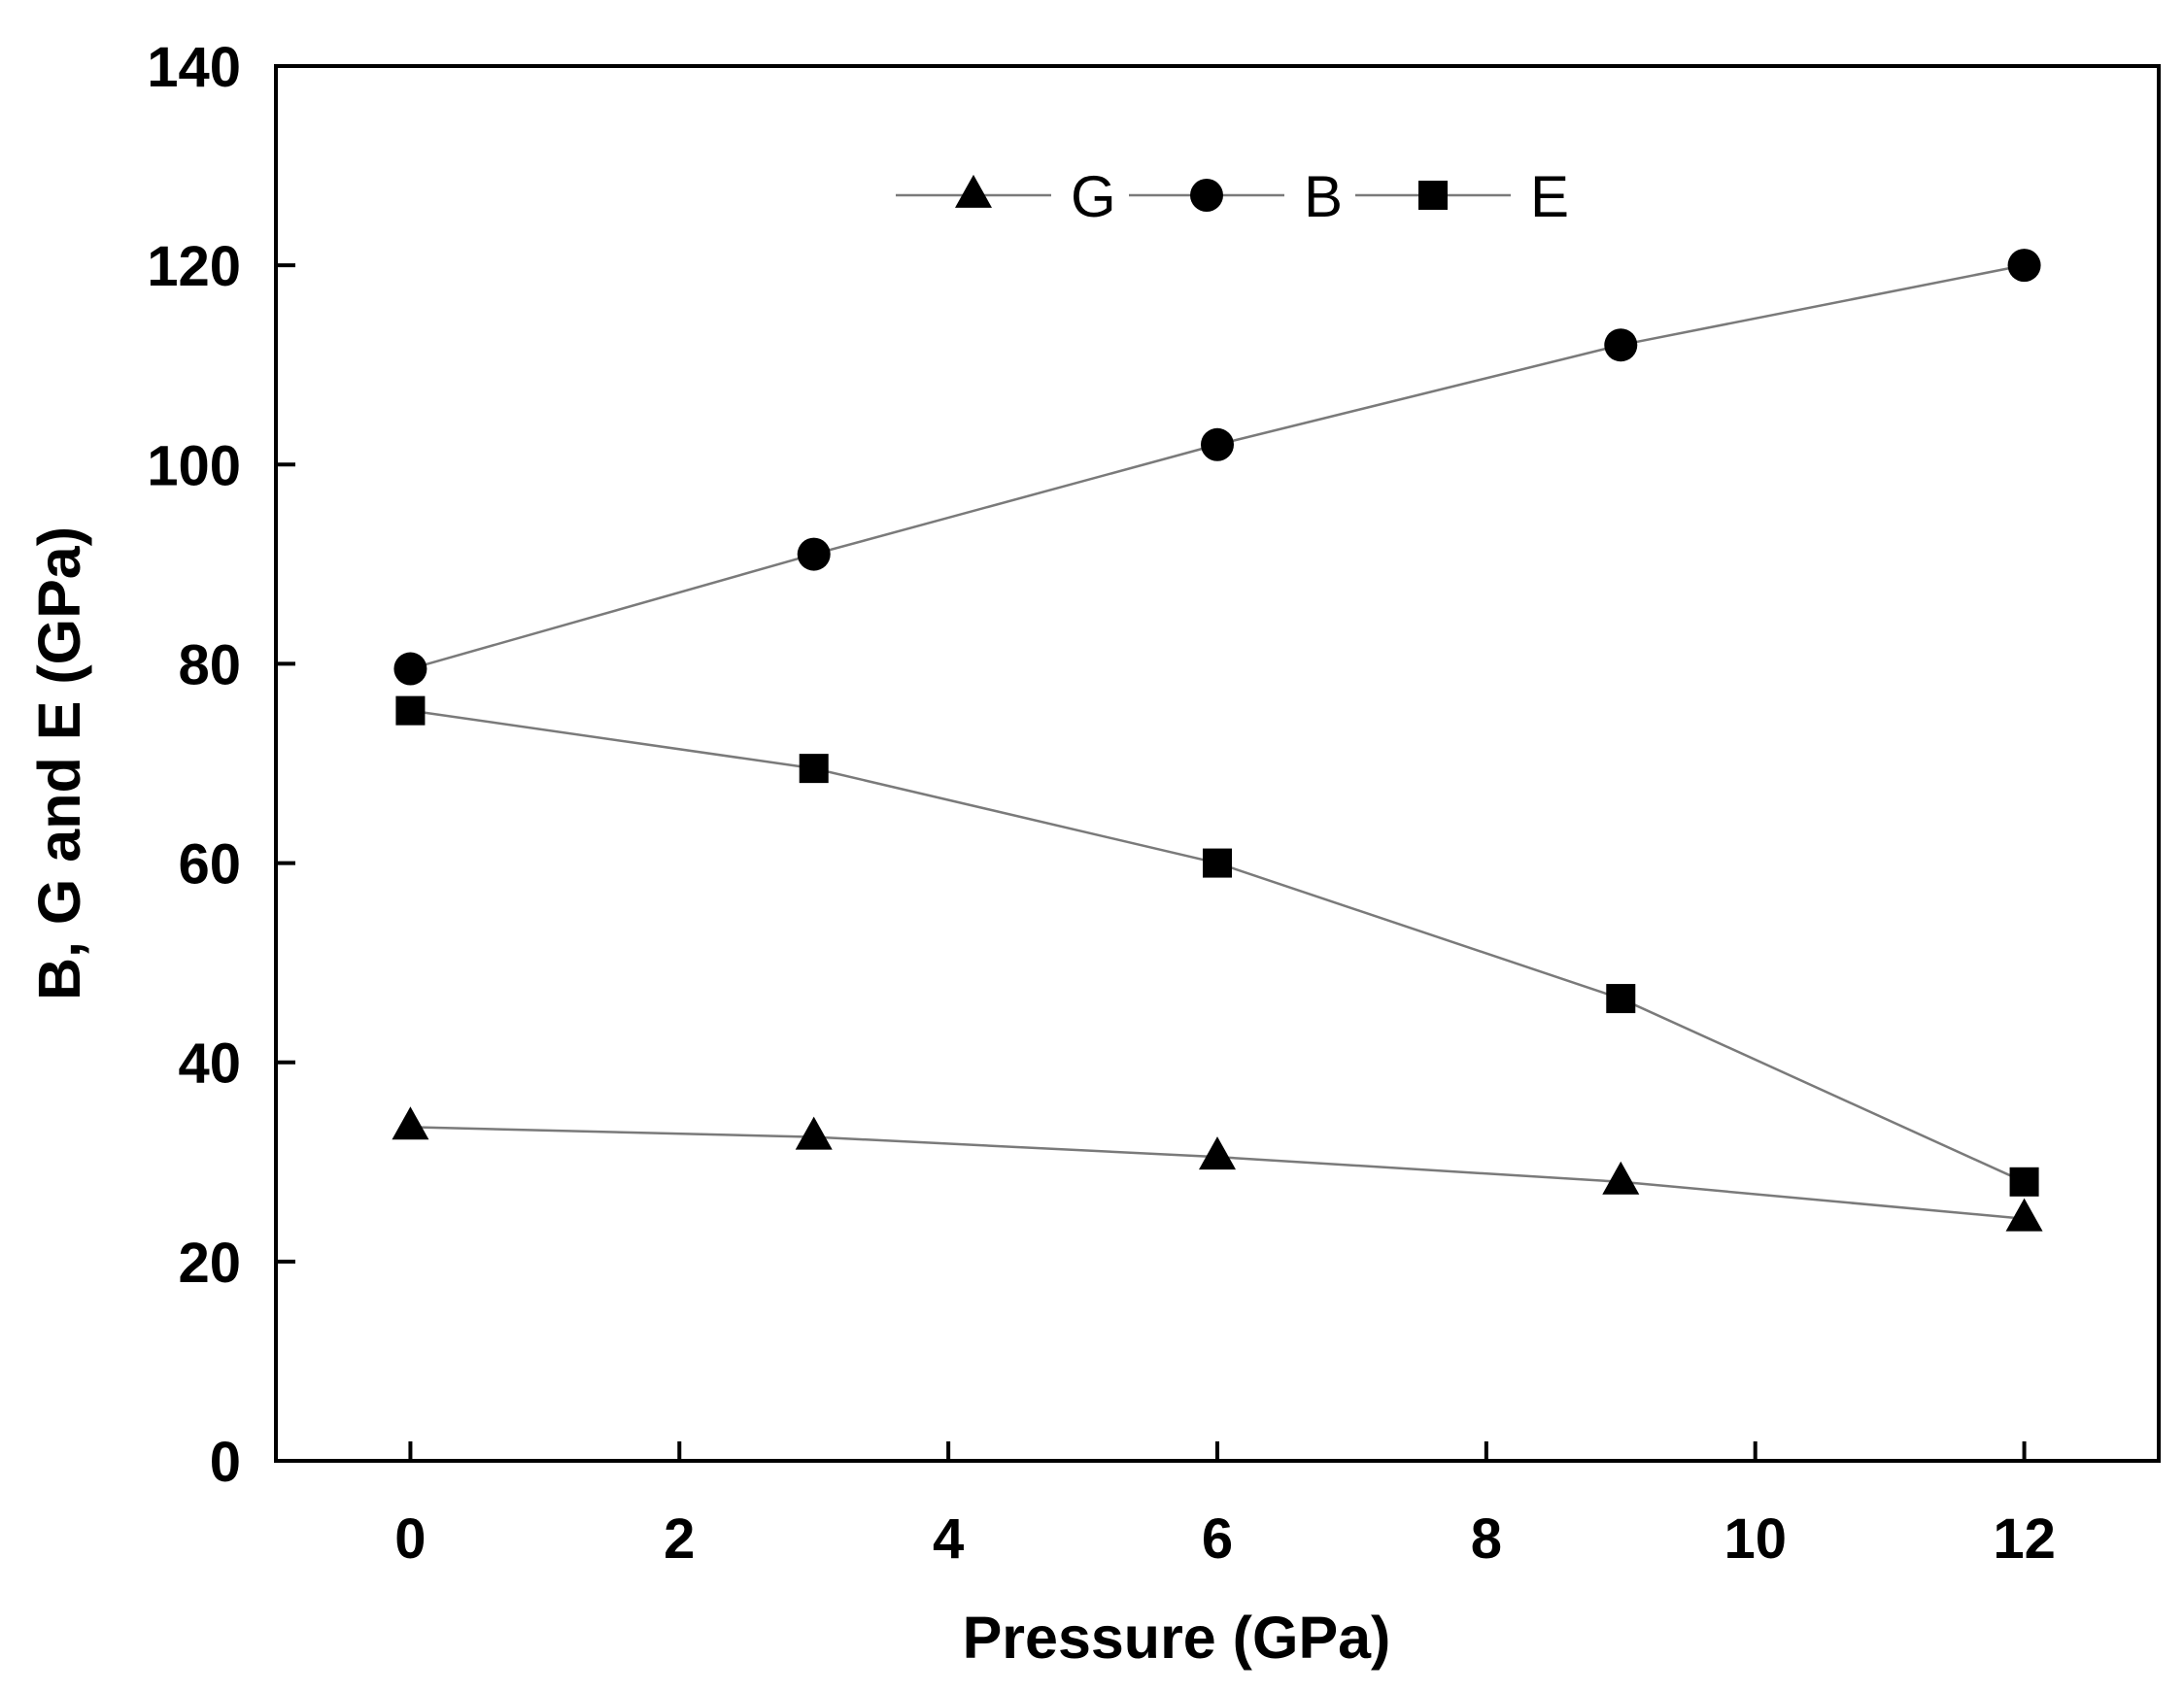 The height and width of the screenshot is (1692, 2184). I want to click on x-axis-ticks: 0 2 4 6 8 10 12, so click(1225, 1506).